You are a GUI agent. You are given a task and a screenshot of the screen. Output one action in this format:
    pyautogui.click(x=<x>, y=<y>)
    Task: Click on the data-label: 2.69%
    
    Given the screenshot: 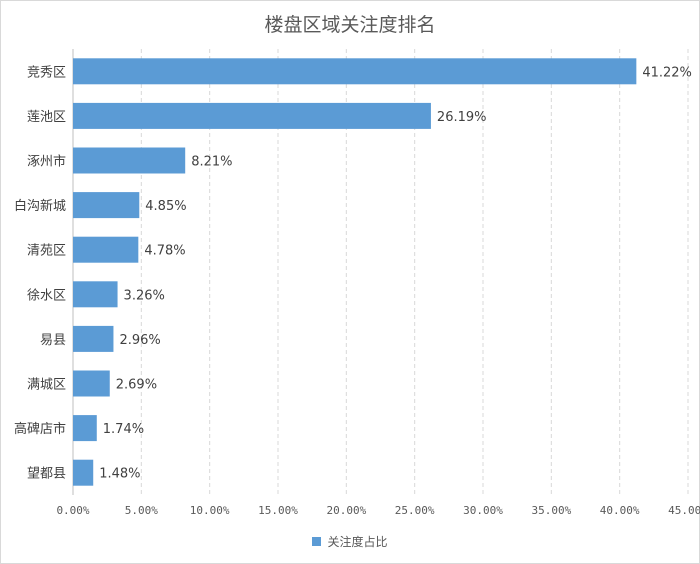 What is the action you would take?
    pyautogui.click(x=136, y=385)
    